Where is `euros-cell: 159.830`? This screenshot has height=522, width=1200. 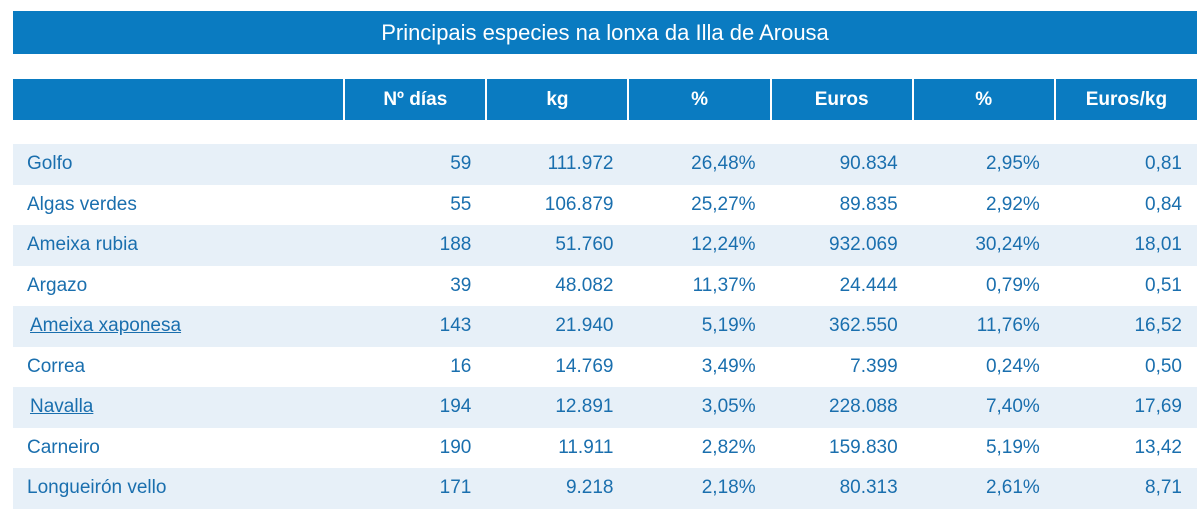
euros-cell: 159.830 is located at coordinates (841, 447).